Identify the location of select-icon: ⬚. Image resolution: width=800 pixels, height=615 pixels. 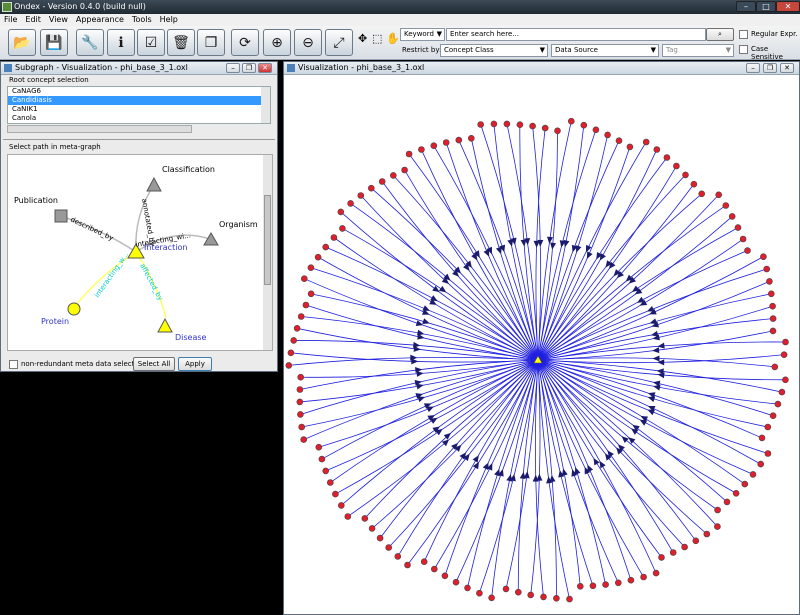
(377, 38).